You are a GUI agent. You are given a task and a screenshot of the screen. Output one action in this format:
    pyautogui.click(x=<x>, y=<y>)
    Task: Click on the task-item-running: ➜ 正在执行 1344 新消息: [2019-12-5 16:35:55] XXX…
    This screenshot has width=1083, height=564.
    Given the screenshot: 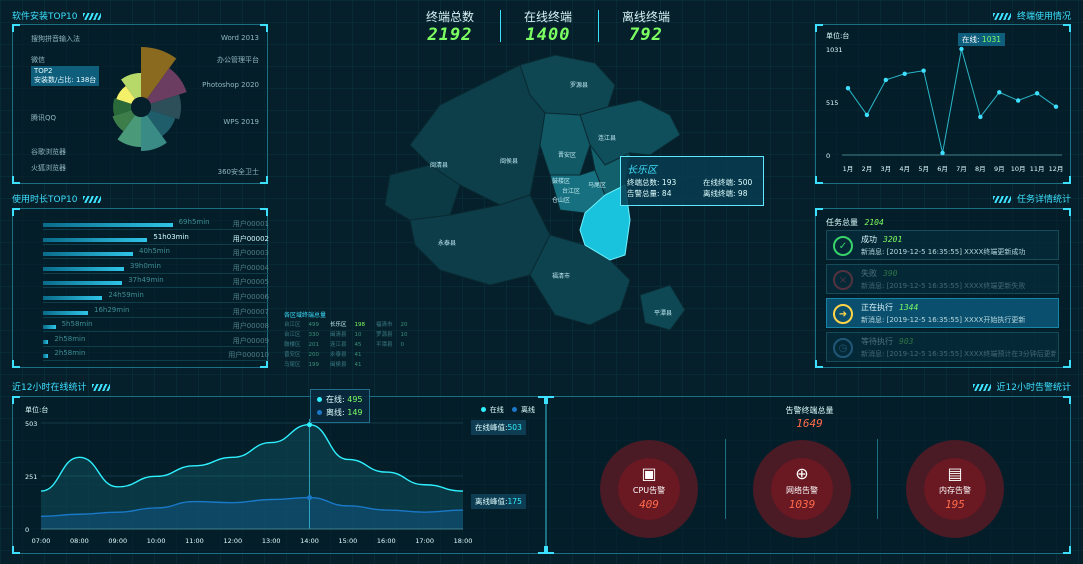 What is the action you would take?
    pyautogui.click(x=942, y=313)
    